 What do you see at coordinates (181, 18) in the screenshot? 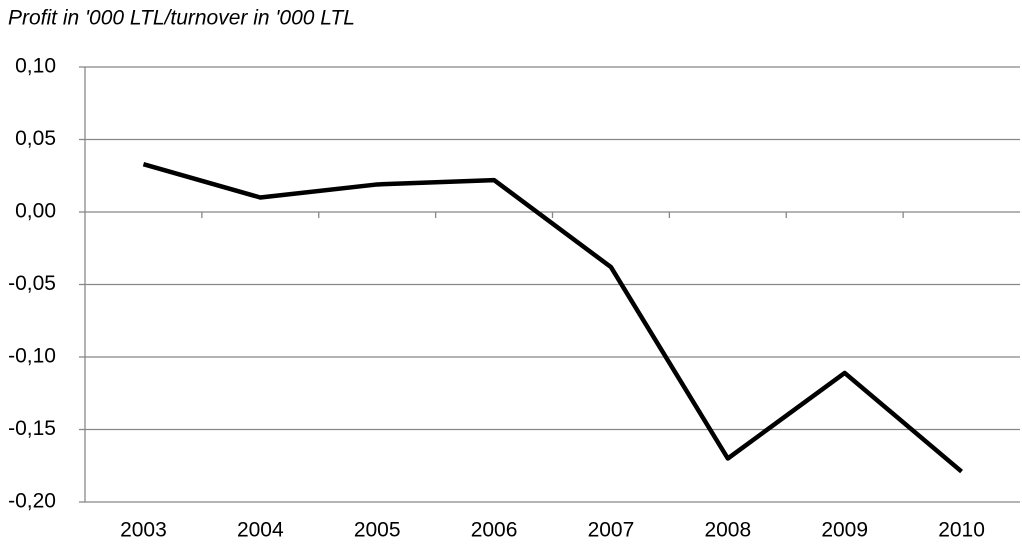
I see `chart-title: Profit in '000 LTL/turnover in '000 LTL` at bounding box center [181, 18].